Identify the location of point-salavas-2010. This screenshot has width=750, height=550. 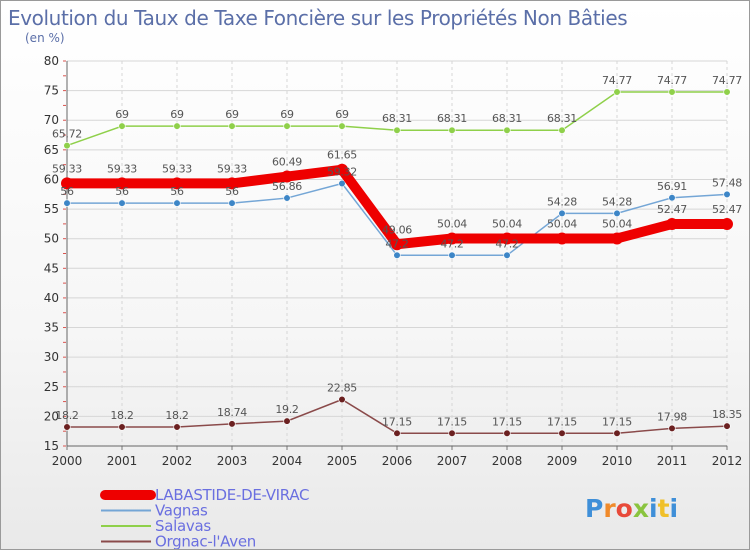
(617, 92).